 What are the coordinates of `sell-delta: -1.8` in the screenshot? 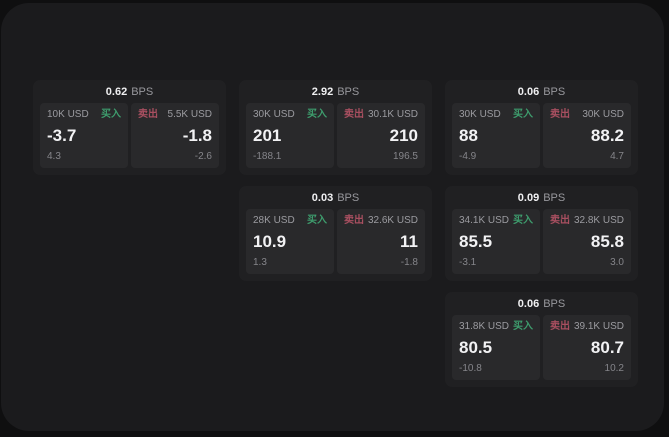 It's located at (409, 262).